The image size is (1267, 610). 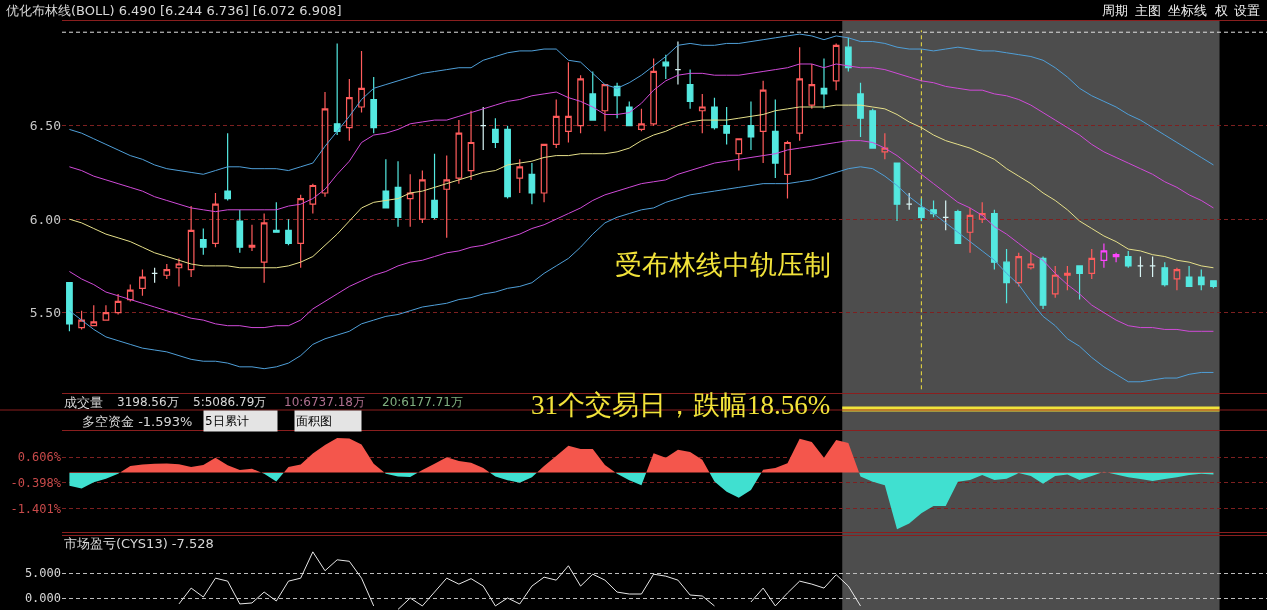 I want to click on annotation: 受布林线中轨压制, so click(x=723, y=265).